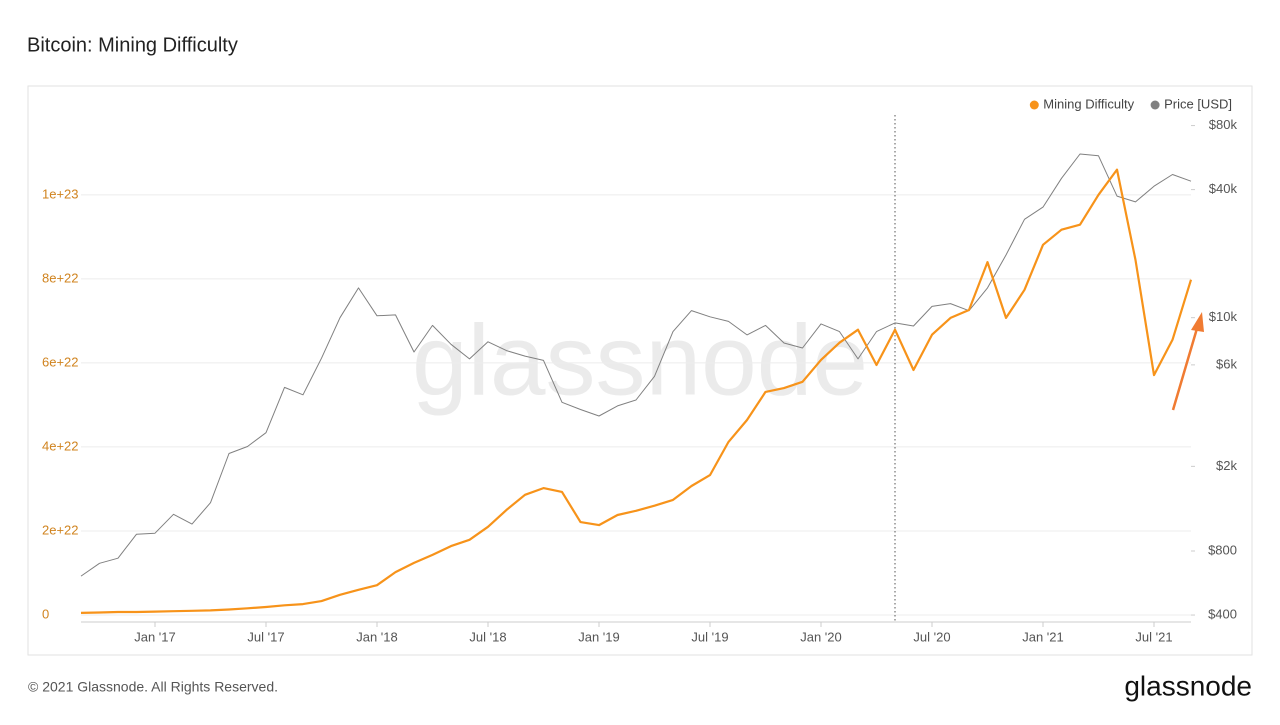 The width and height of the screenshot is (1280, 725). I want to click on y2-tick-label: $10k, so click(1223, 316).